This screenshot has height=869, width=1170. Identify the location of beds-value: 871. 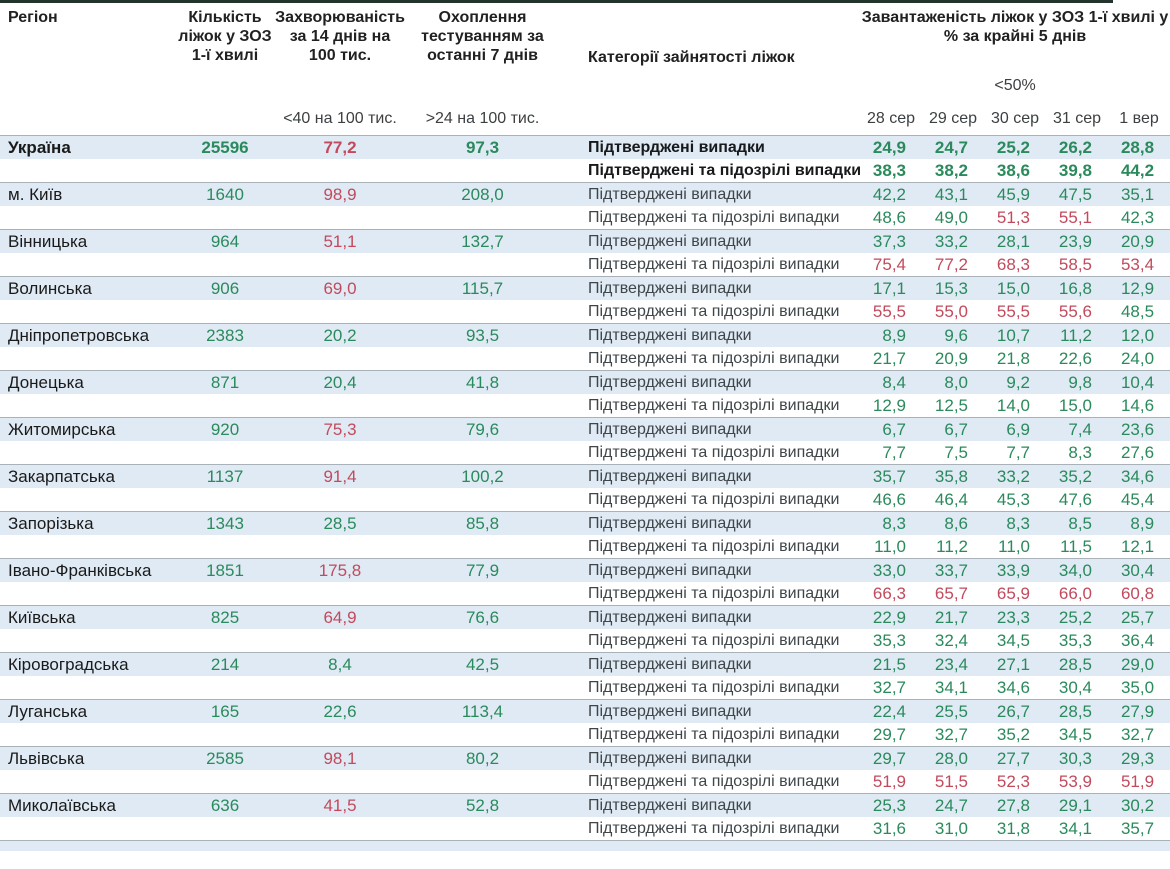
(225, 382).